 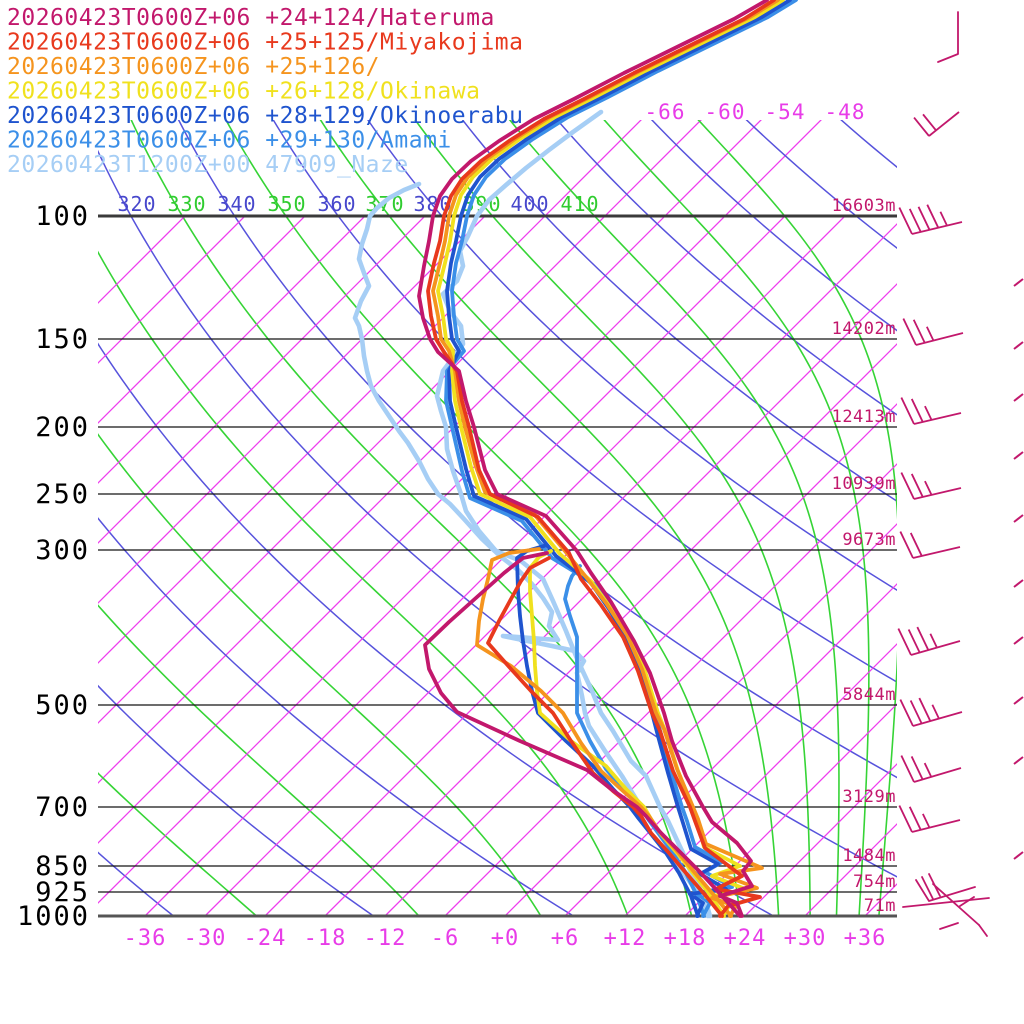 I want to click on pressure-label-500: 500, so click(x=62, y=705).